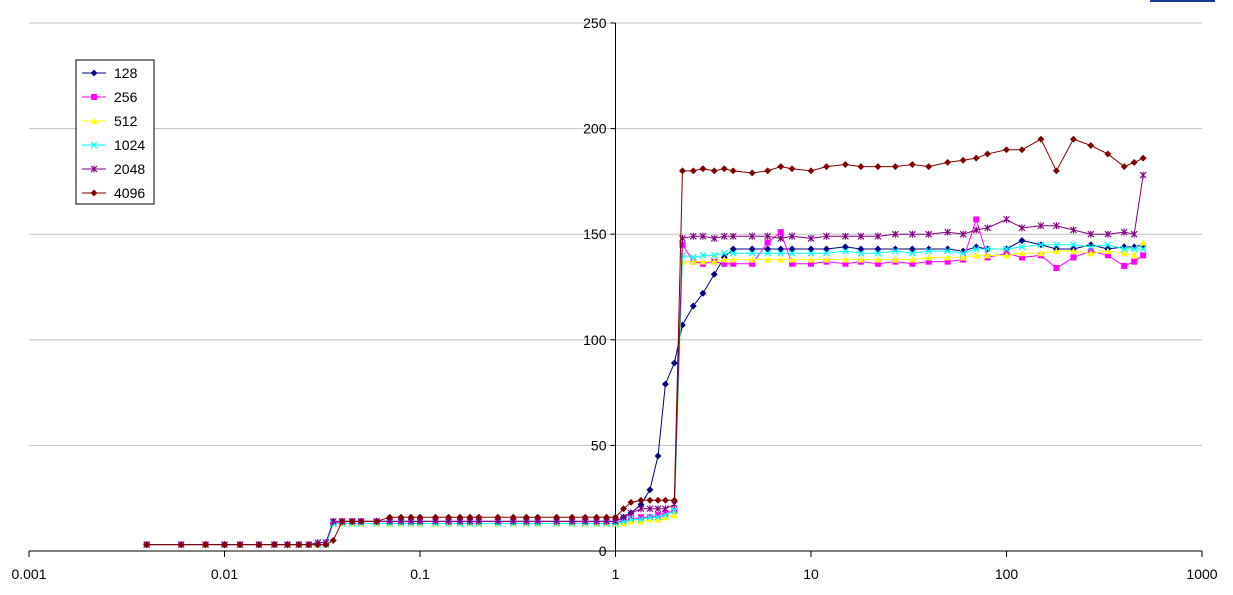 This screenshot has width=1233, height=595. Describe the element at coordinates (113, 169) in the screenshot. I see `legend-entry-2048: 2048` at that location.